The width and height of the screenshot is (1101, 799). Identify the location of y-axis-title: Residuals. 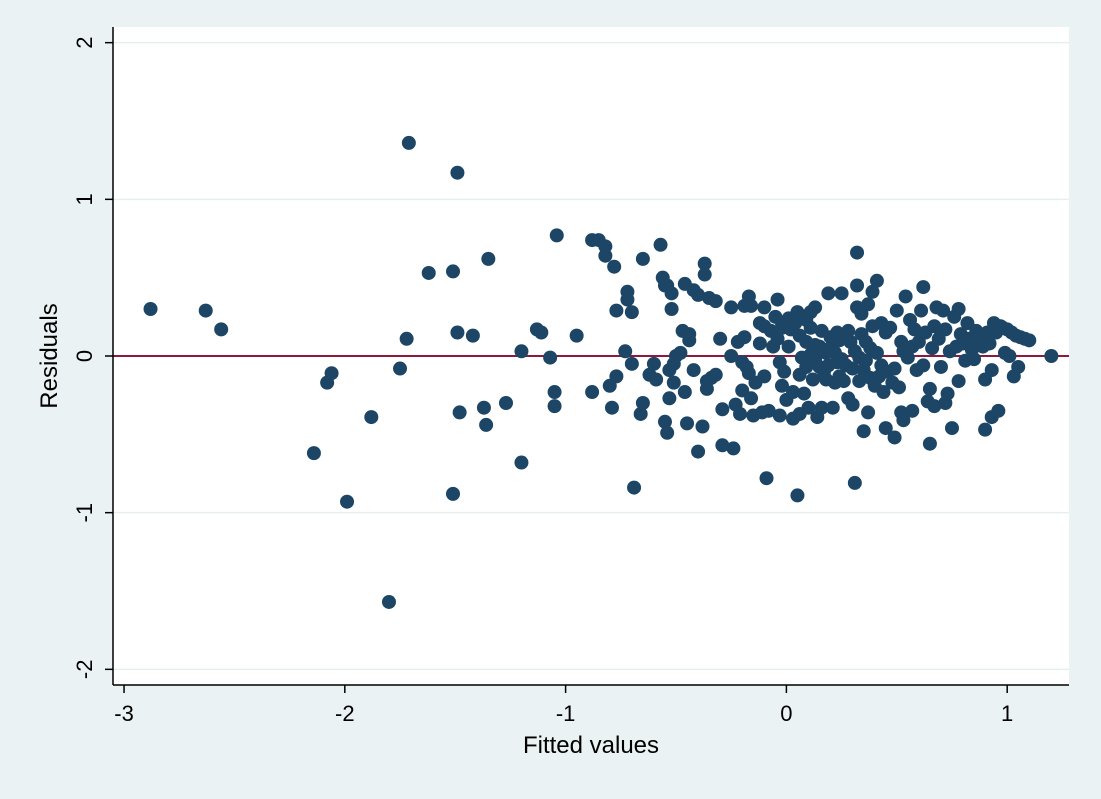
(49, 355).